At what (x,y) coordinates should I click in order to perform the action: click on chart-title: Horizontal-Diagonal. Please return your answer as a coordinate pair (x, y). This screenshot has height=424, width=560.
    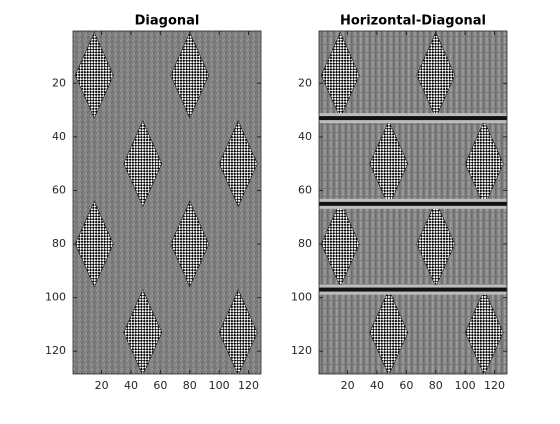
    Looking at the image, I should click on (413, 21).